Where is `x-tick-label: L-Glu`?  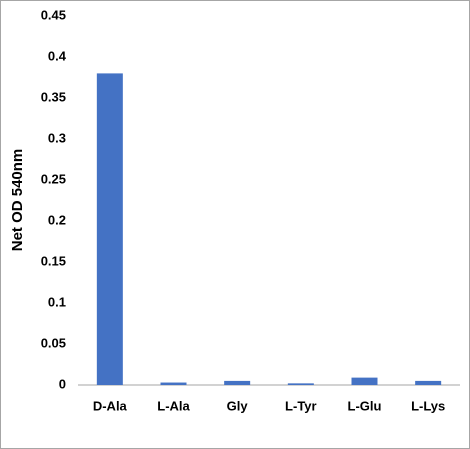 x-tick-label: L-Glu is located at coordinates (365, 405).